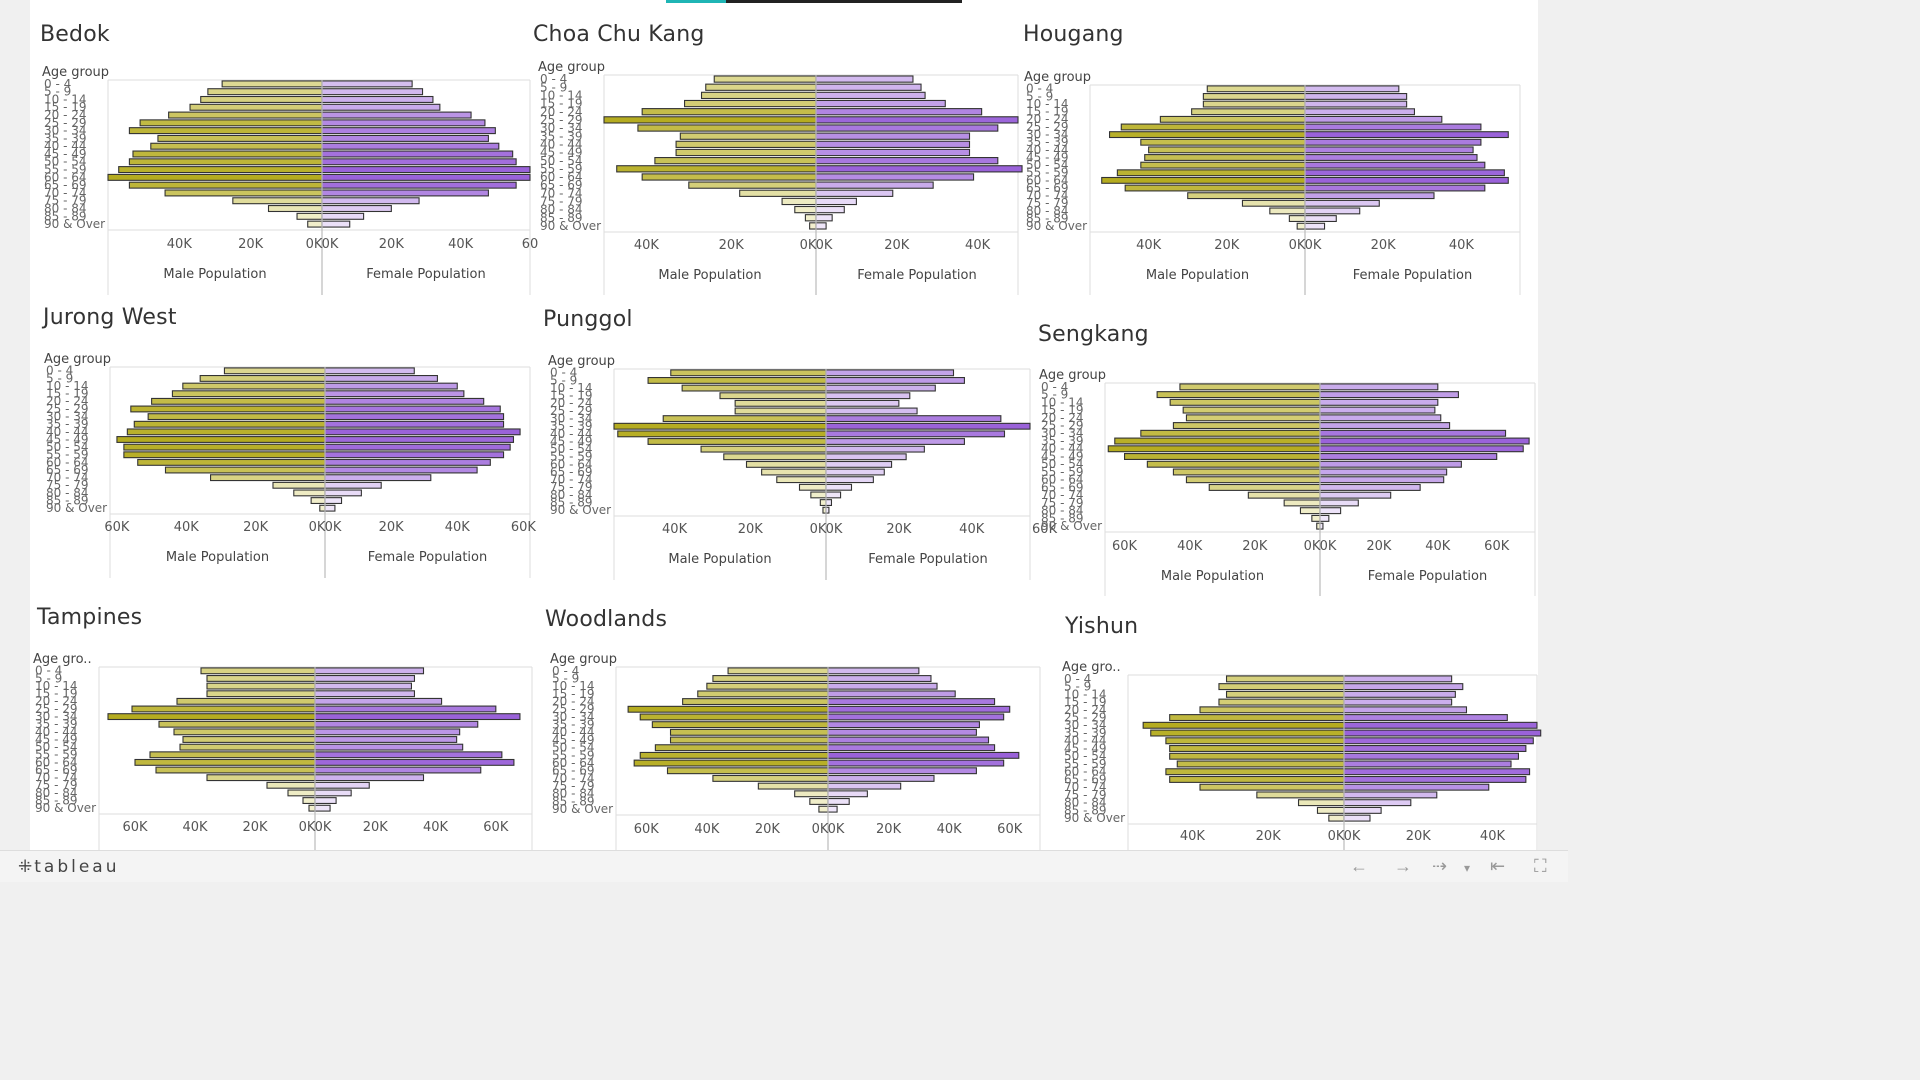  What do you see at coordinates (25, 867) in the screenshot?
I see `tableau-star-icon: ⁜` at bounding box center [25, 867].